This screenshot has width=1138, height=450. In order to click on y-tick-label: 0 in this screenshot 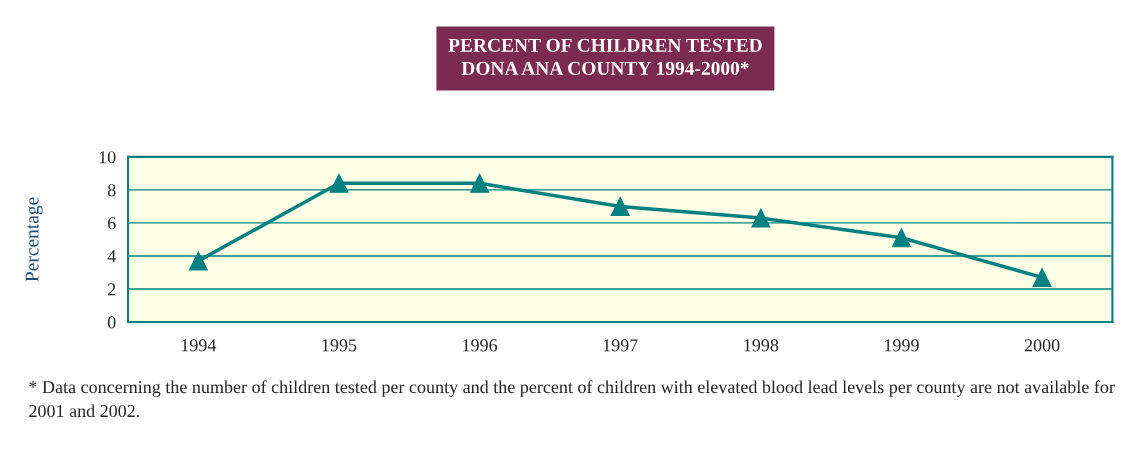, I will do `click(111, 322)`.